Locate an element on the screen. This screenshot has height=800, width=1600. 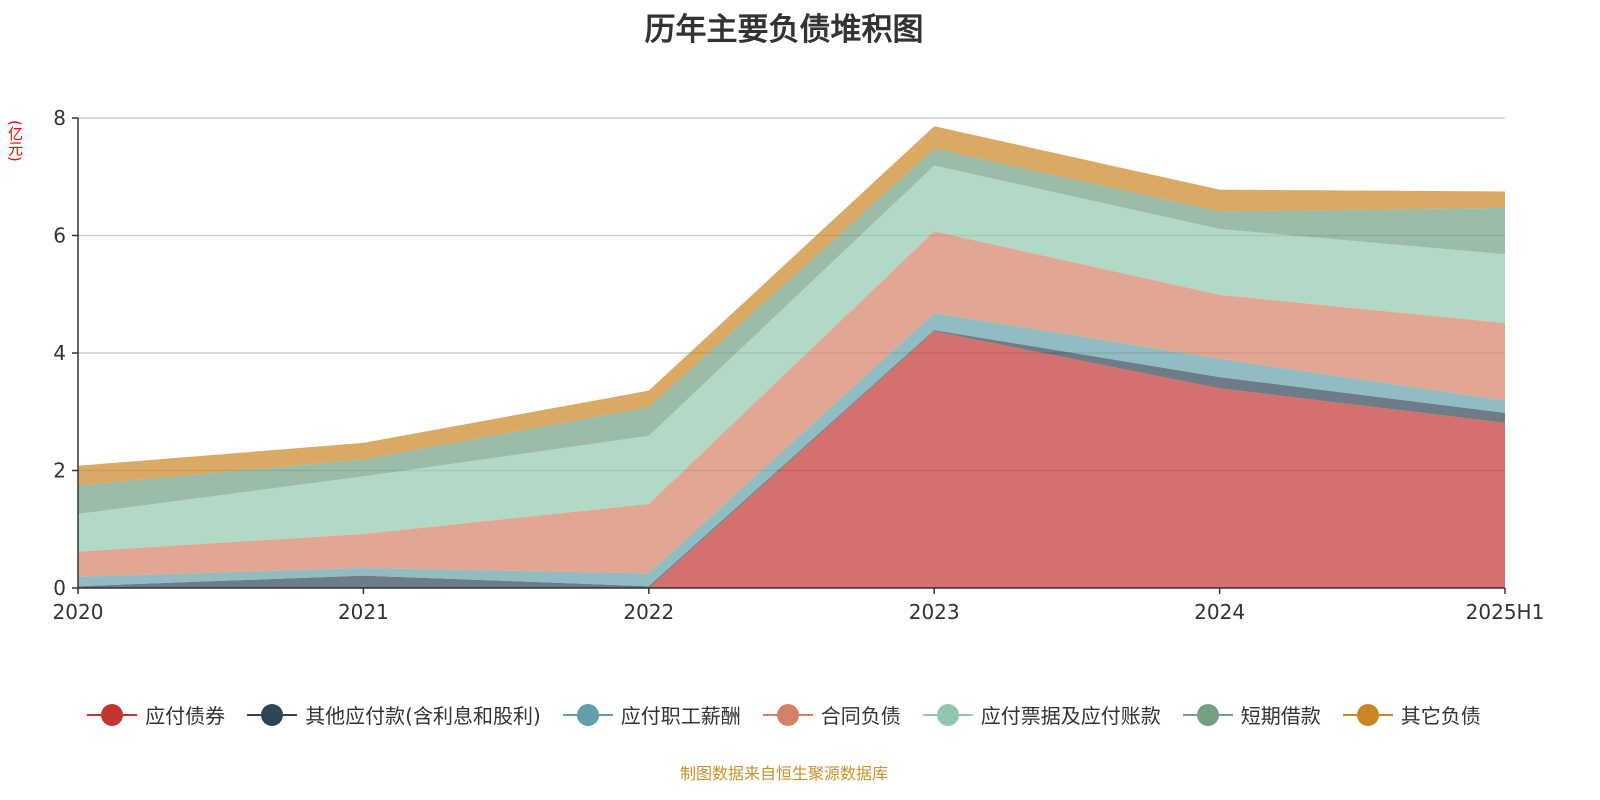
legend-label: 其他应付款(含利息和股利) is located at coordinates (423, 716).